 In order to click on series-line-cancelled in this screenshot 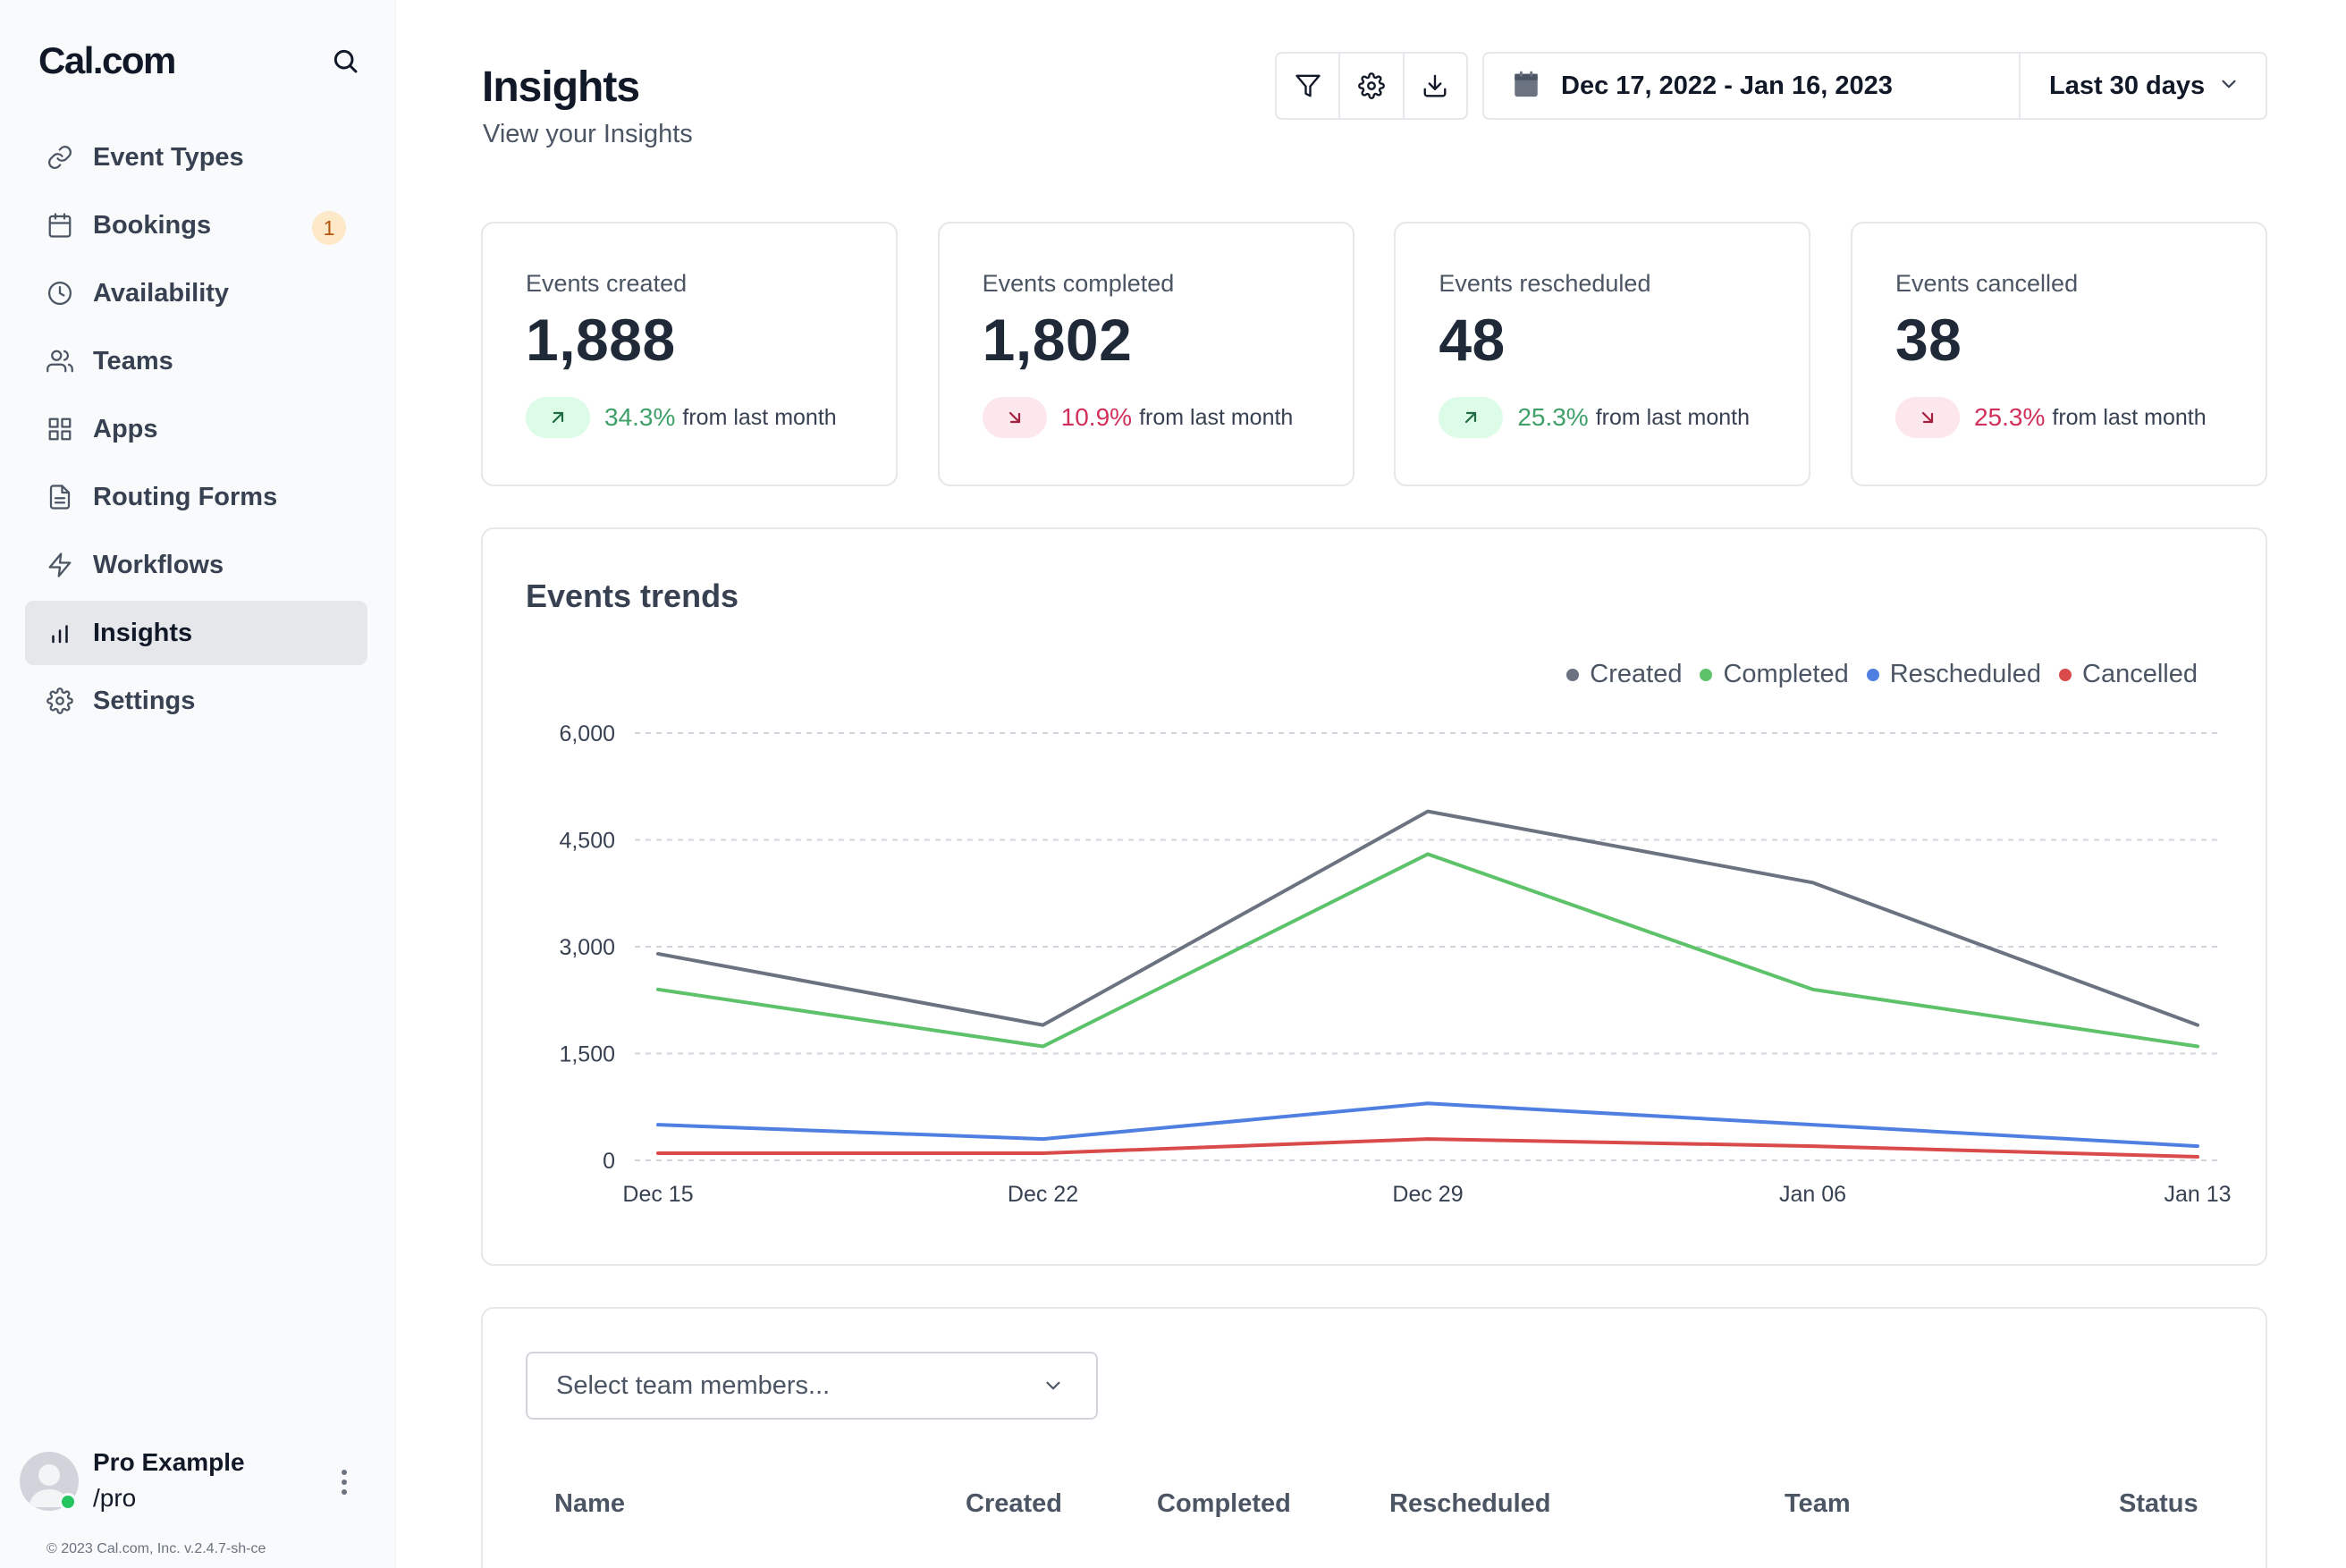, I will do `click(1427, 1148)`.